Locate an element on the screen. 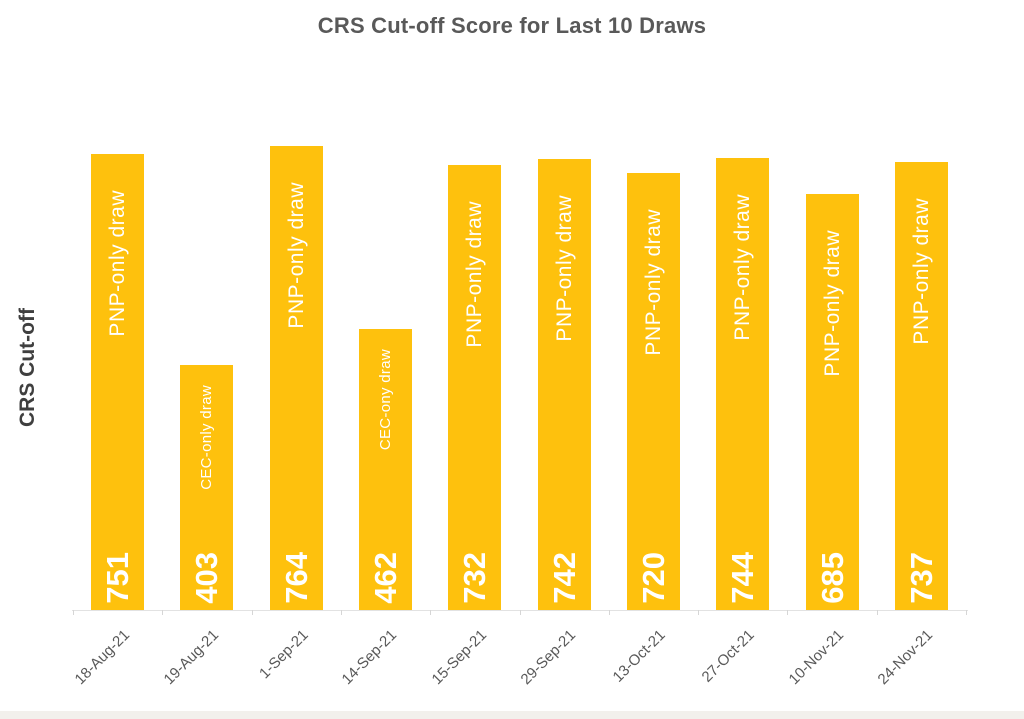  bar-category-label: CEC-ony draw is located at coordinates (386, 400).